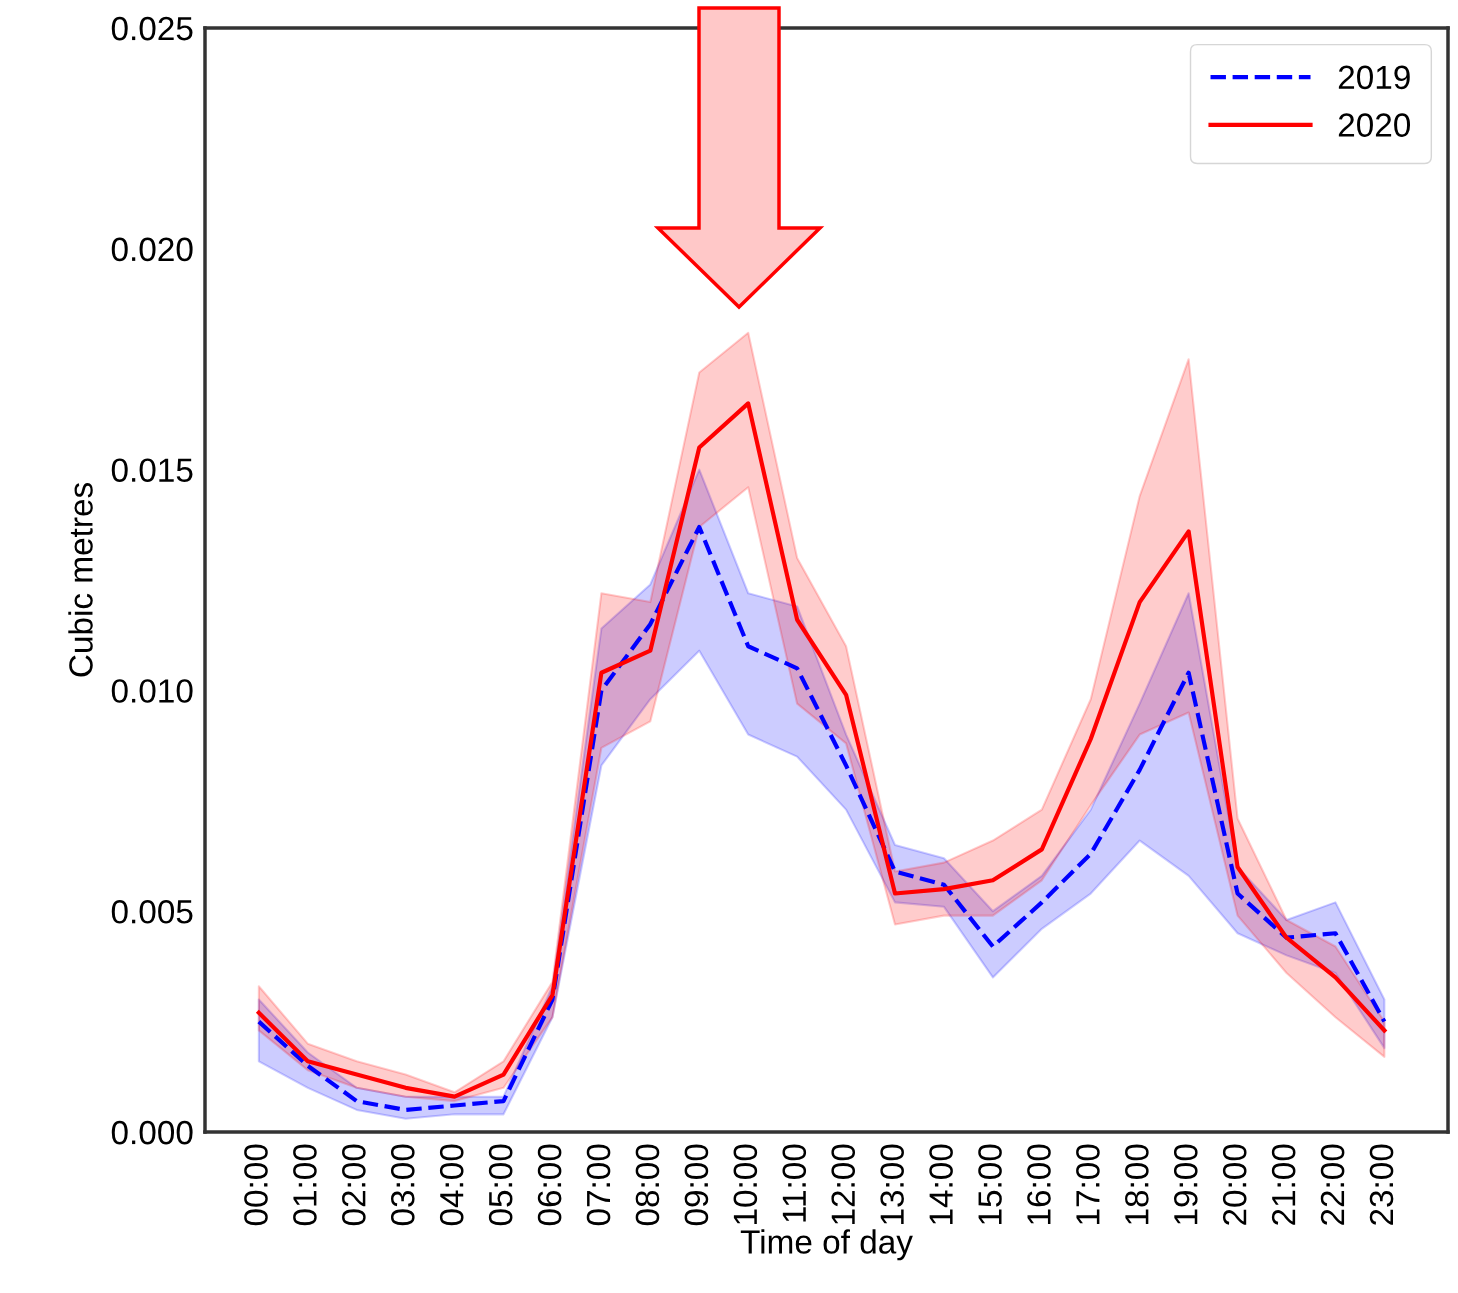  I want to click on x-tick-label: 14:00, so click(941, 1184).